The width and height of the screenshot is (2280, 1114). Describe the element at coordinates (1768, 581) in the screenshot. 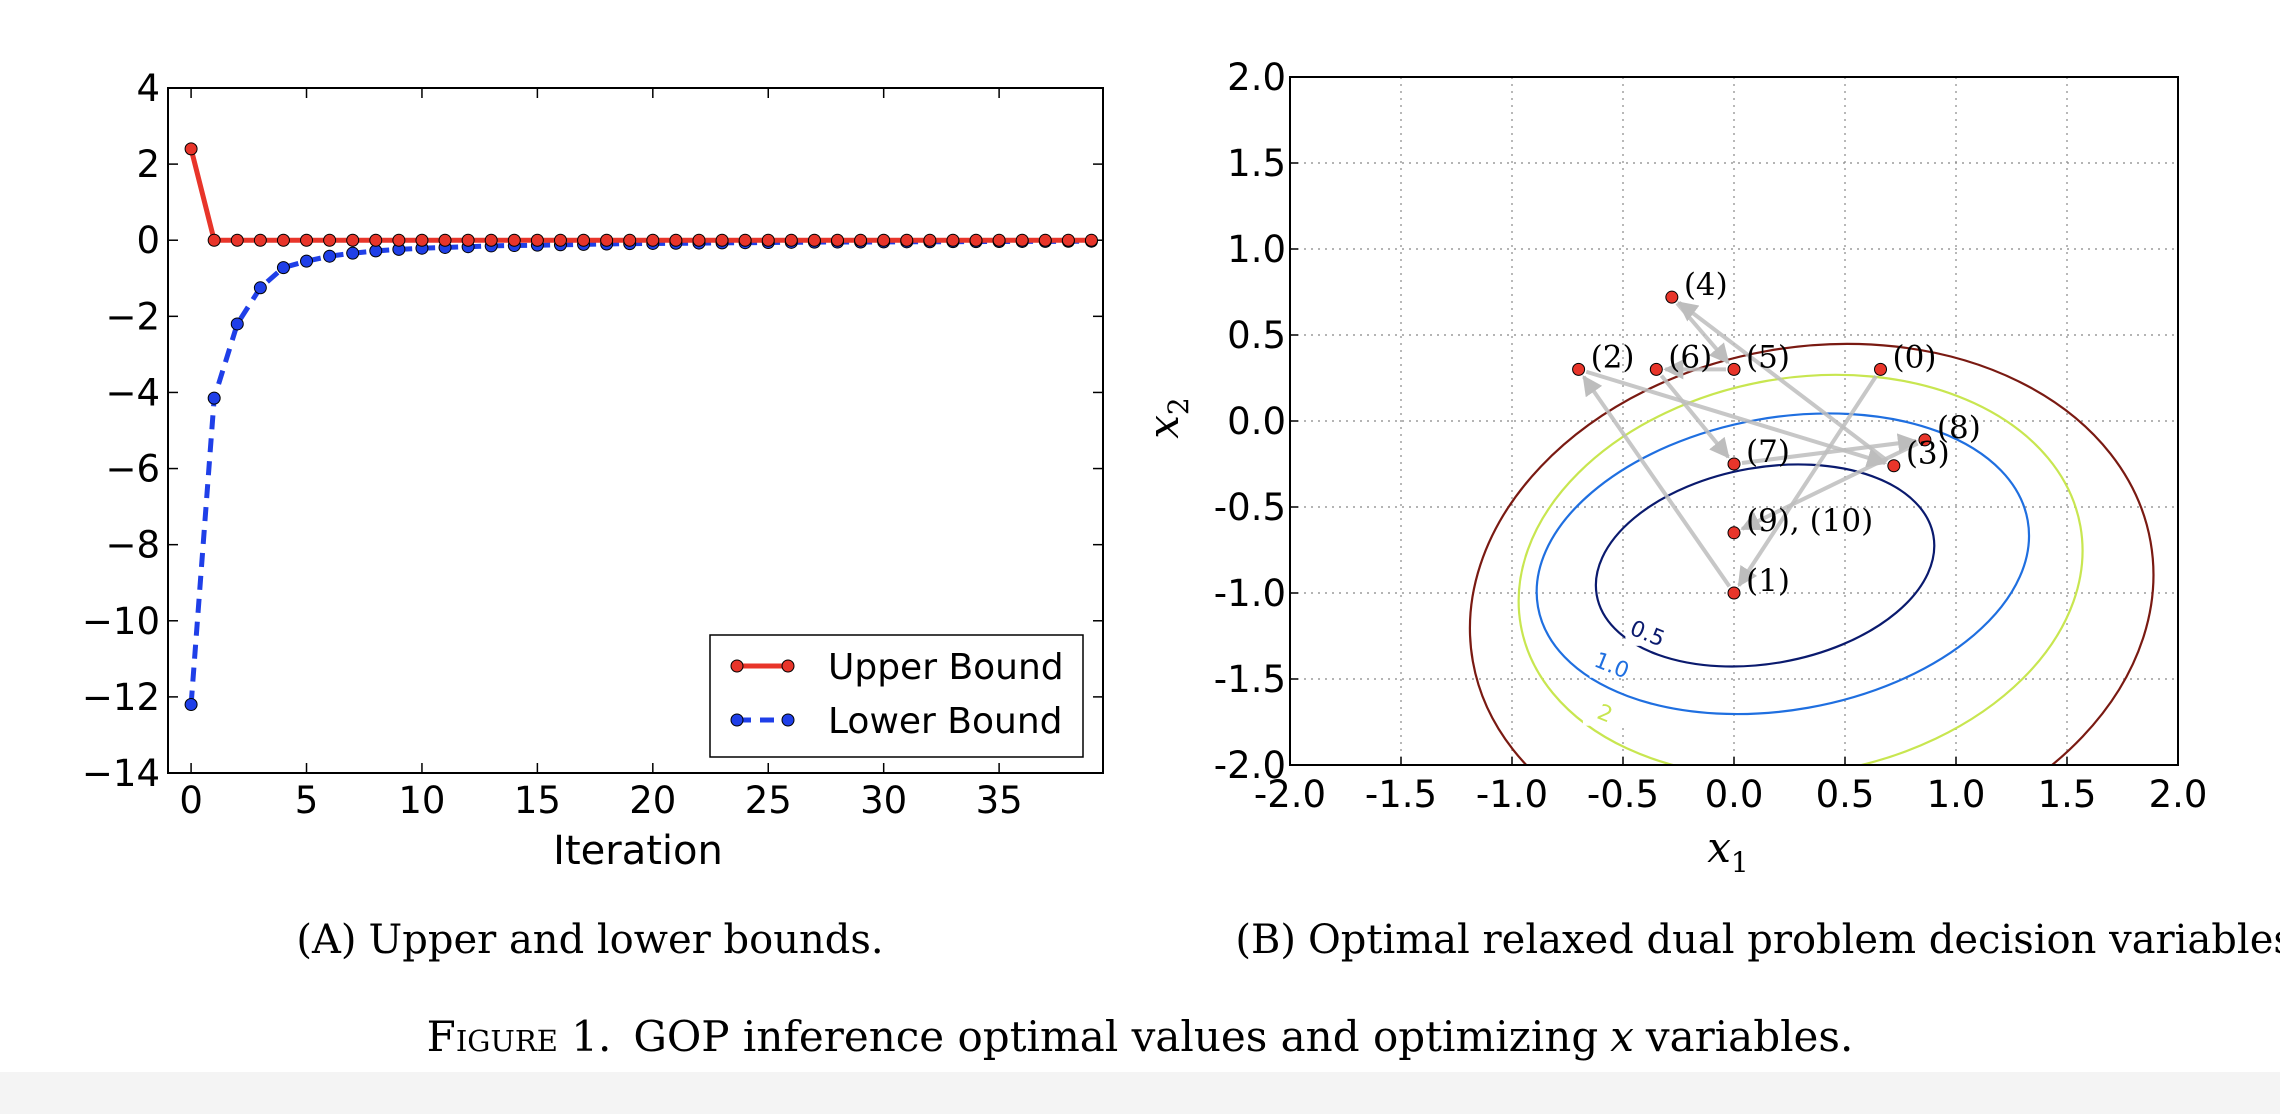

I see `point-label: (1)` at that location.